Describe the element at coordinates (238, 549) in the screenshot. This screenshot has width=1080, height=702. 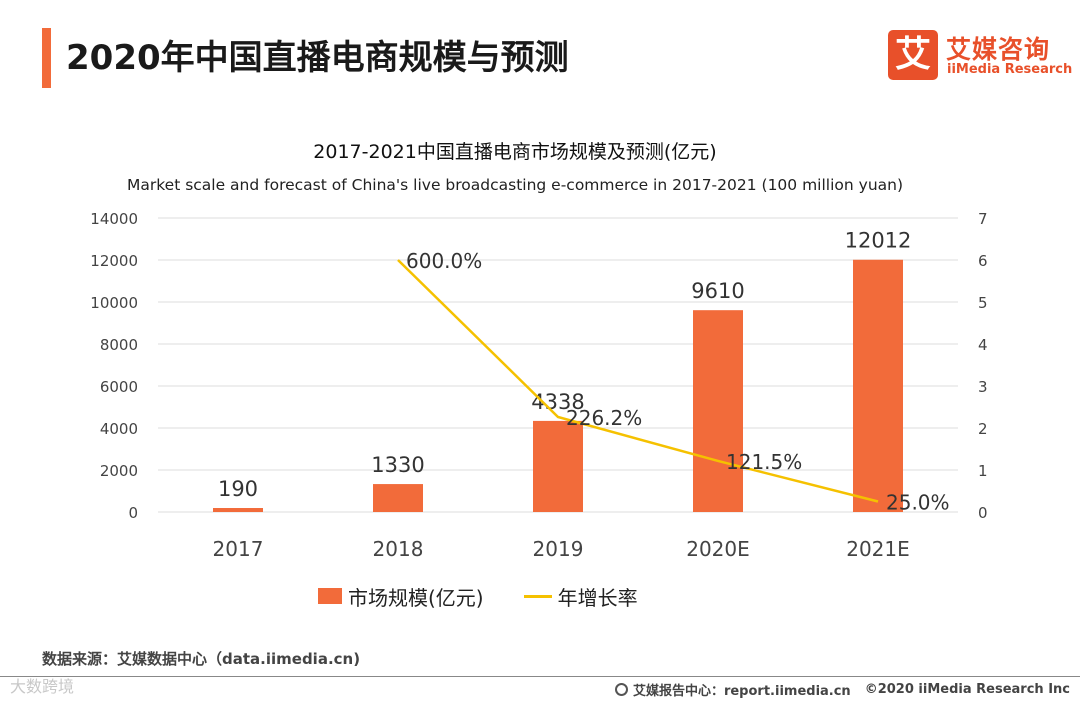
I see `x-tick-label: 2017` at that location.